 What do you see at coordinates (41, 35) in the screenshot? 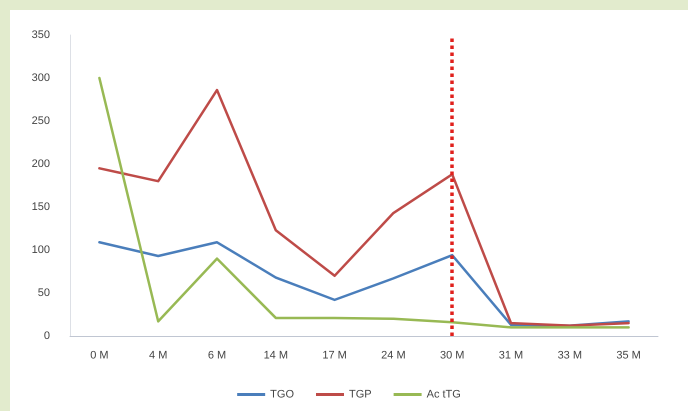
I see `y-tick-label: 350` at bounding box center [41, 35].